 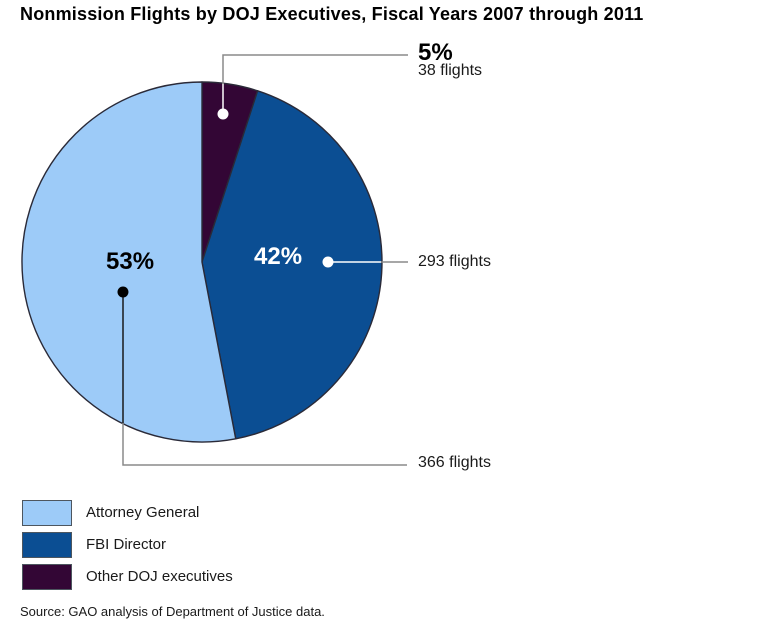 I want to click on legend-row-fbi-director: FBI Director, so click(x=127, y=545).